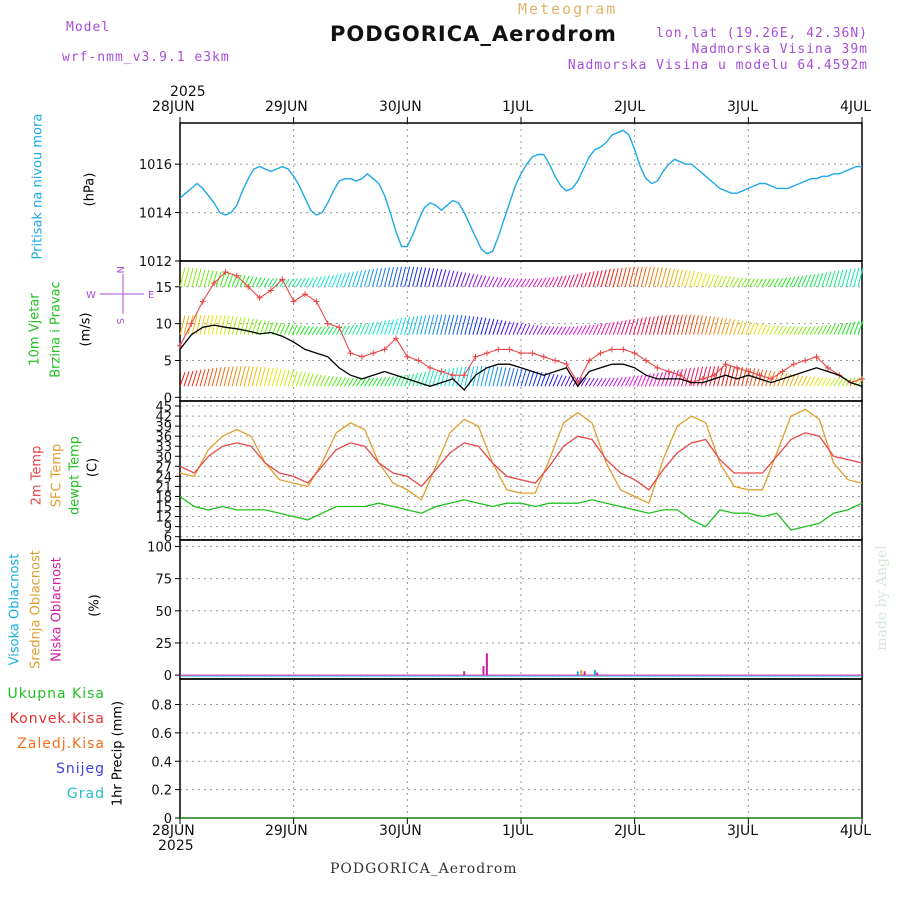 The image size is (900, 900). I want to click on elevation: Nadmorska Visina 39m, so click(779, 49).